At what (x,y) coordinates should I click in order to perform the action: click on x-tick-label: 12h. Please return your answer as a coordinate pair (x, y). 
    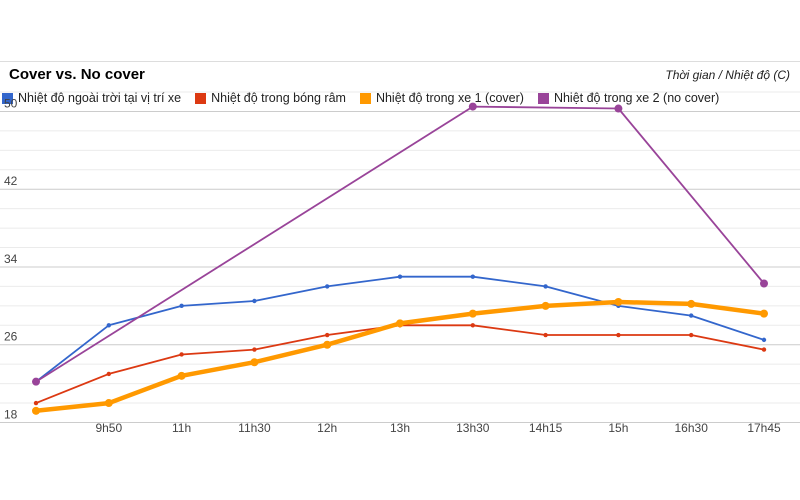
    Looking at the image, I should click on (327, 428).